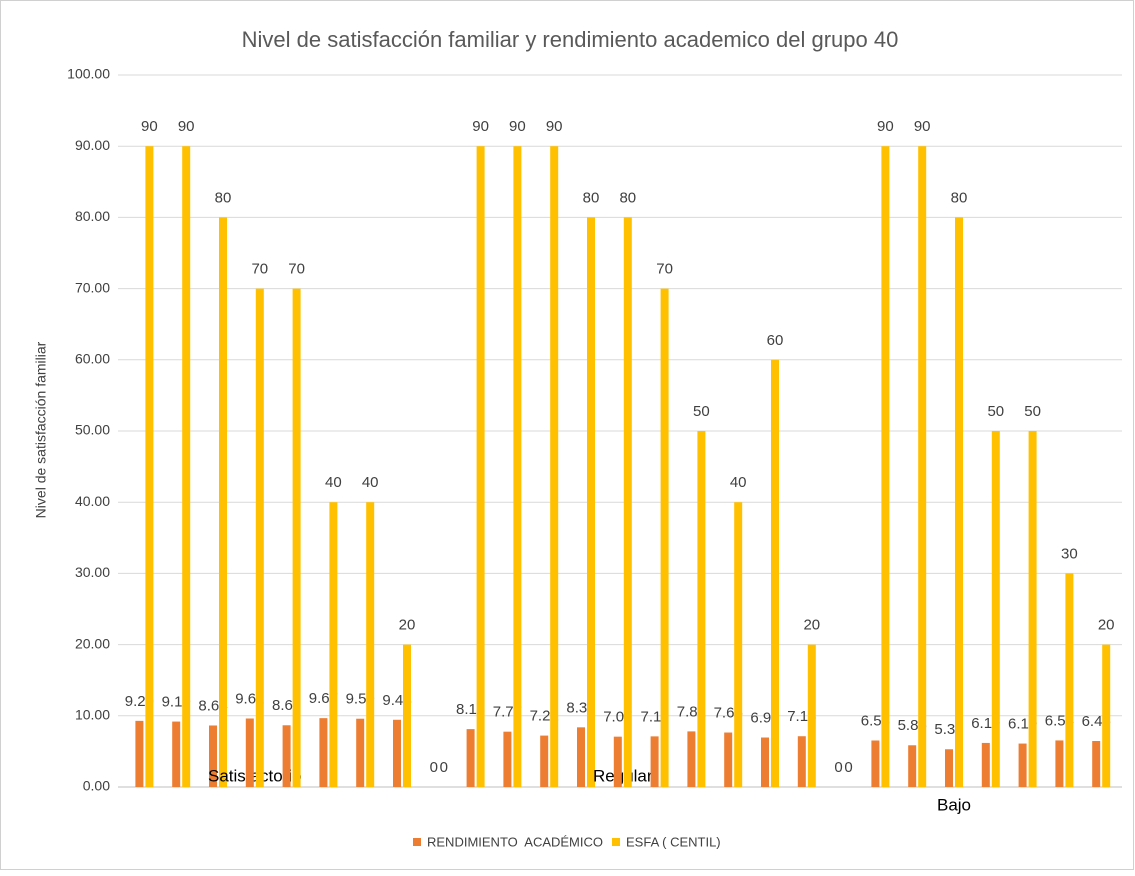 The image size is (1135, 876). I want to click on y-tick-label: 30.00, so click(92, 572).